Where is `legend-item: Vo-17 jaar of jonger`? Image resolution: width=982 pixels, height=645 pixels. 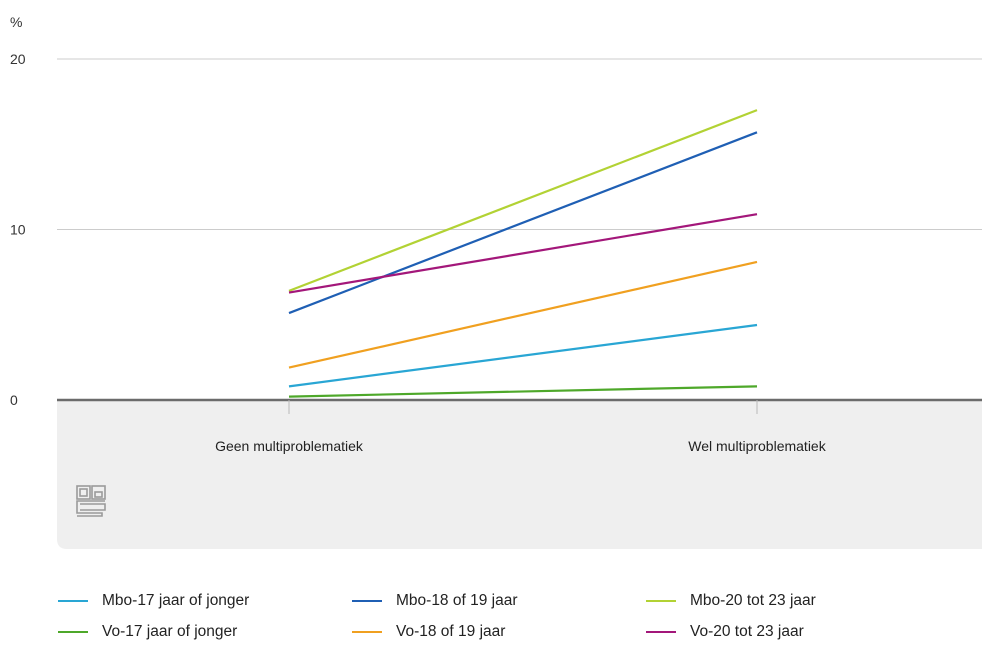 legend-item: Vo-17 jaar of jonger is located at coordinates (147, 632).